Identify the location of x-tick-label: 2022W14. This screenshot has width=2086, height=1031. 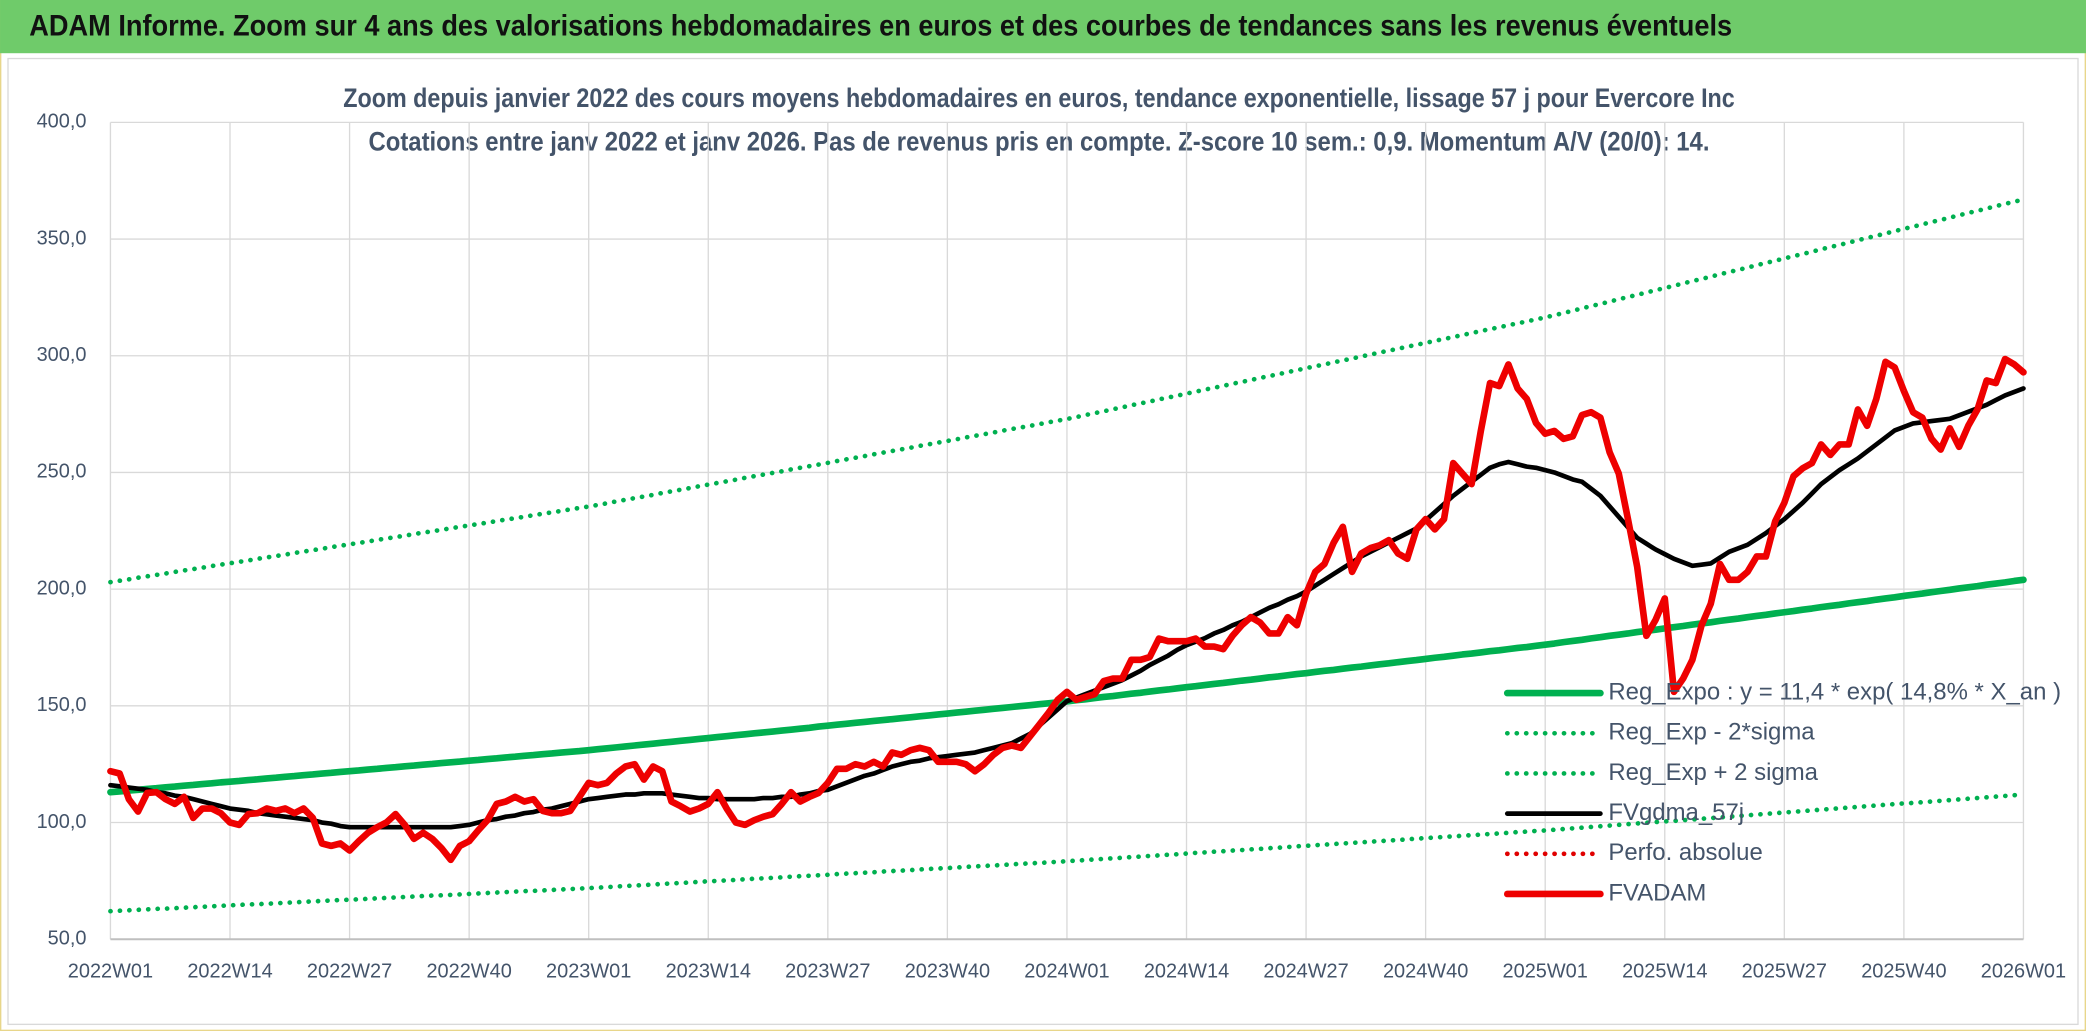
(229, 972).